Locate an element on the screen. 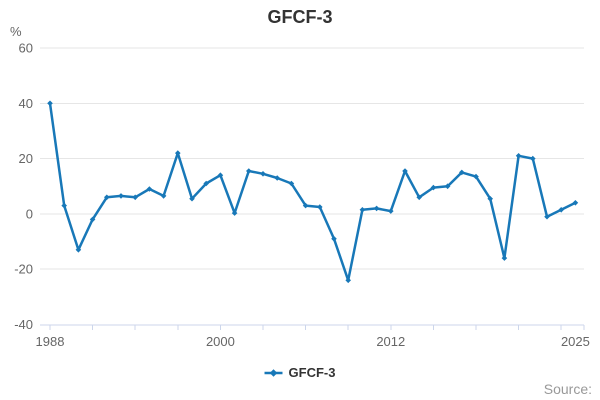 Image resolution: width=600 pixels, height=400 pixels. chart-title: GFCF-3 is located at coordinates (300, 17).